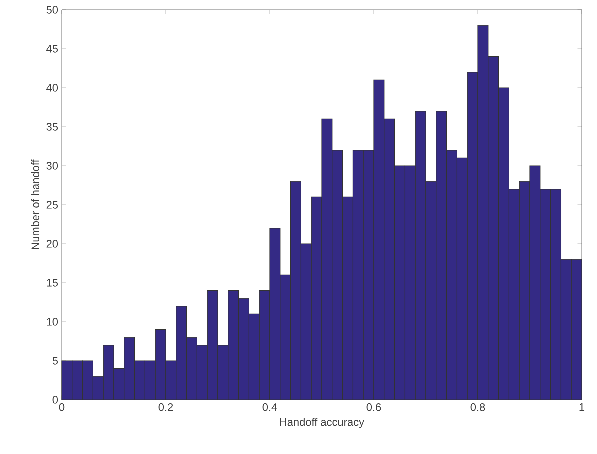  What do you see at coordinates (55, 400) in the screenshot?
I see `y-tick-label: 0` at bounding box center [55, 400].